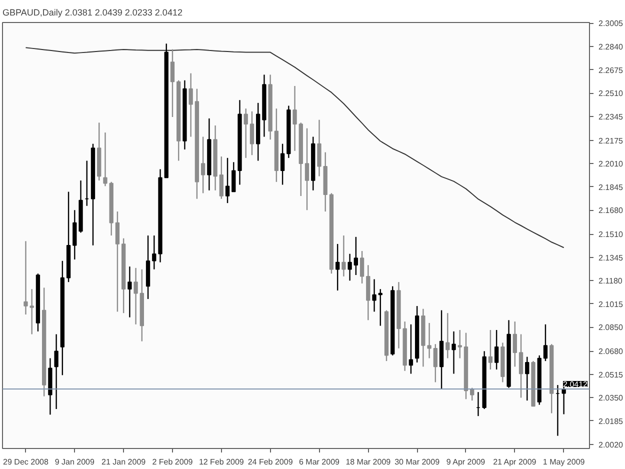 This screenshot has height=469, width=625. Describe the element at coordinates (611, 375) in the screenshot. I see `y-tick-label: 2.0515` at that location.